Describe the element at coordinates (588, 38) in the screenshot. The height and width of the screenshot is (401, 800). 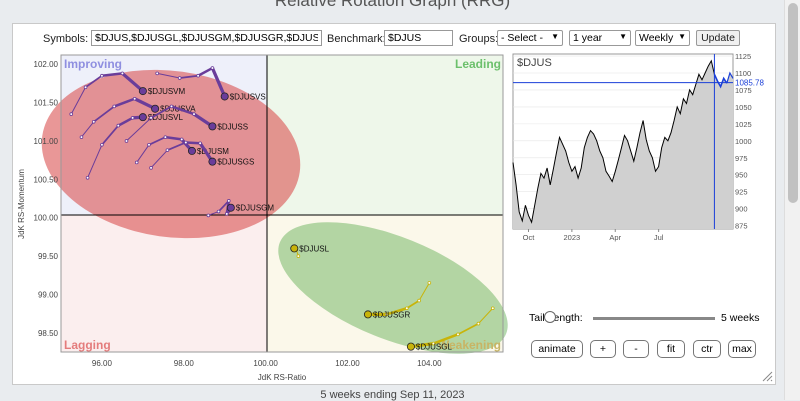
I see `period-select-value: 1 year` at that location.